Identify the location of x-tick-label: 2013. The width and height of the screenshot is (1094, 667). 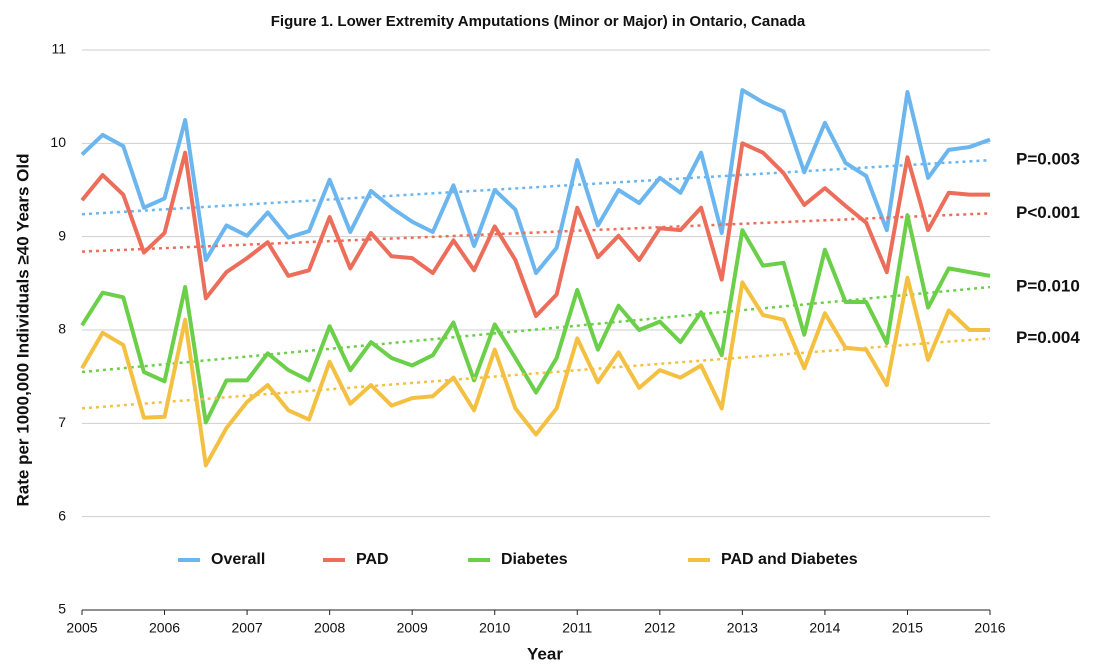
(742, 628).